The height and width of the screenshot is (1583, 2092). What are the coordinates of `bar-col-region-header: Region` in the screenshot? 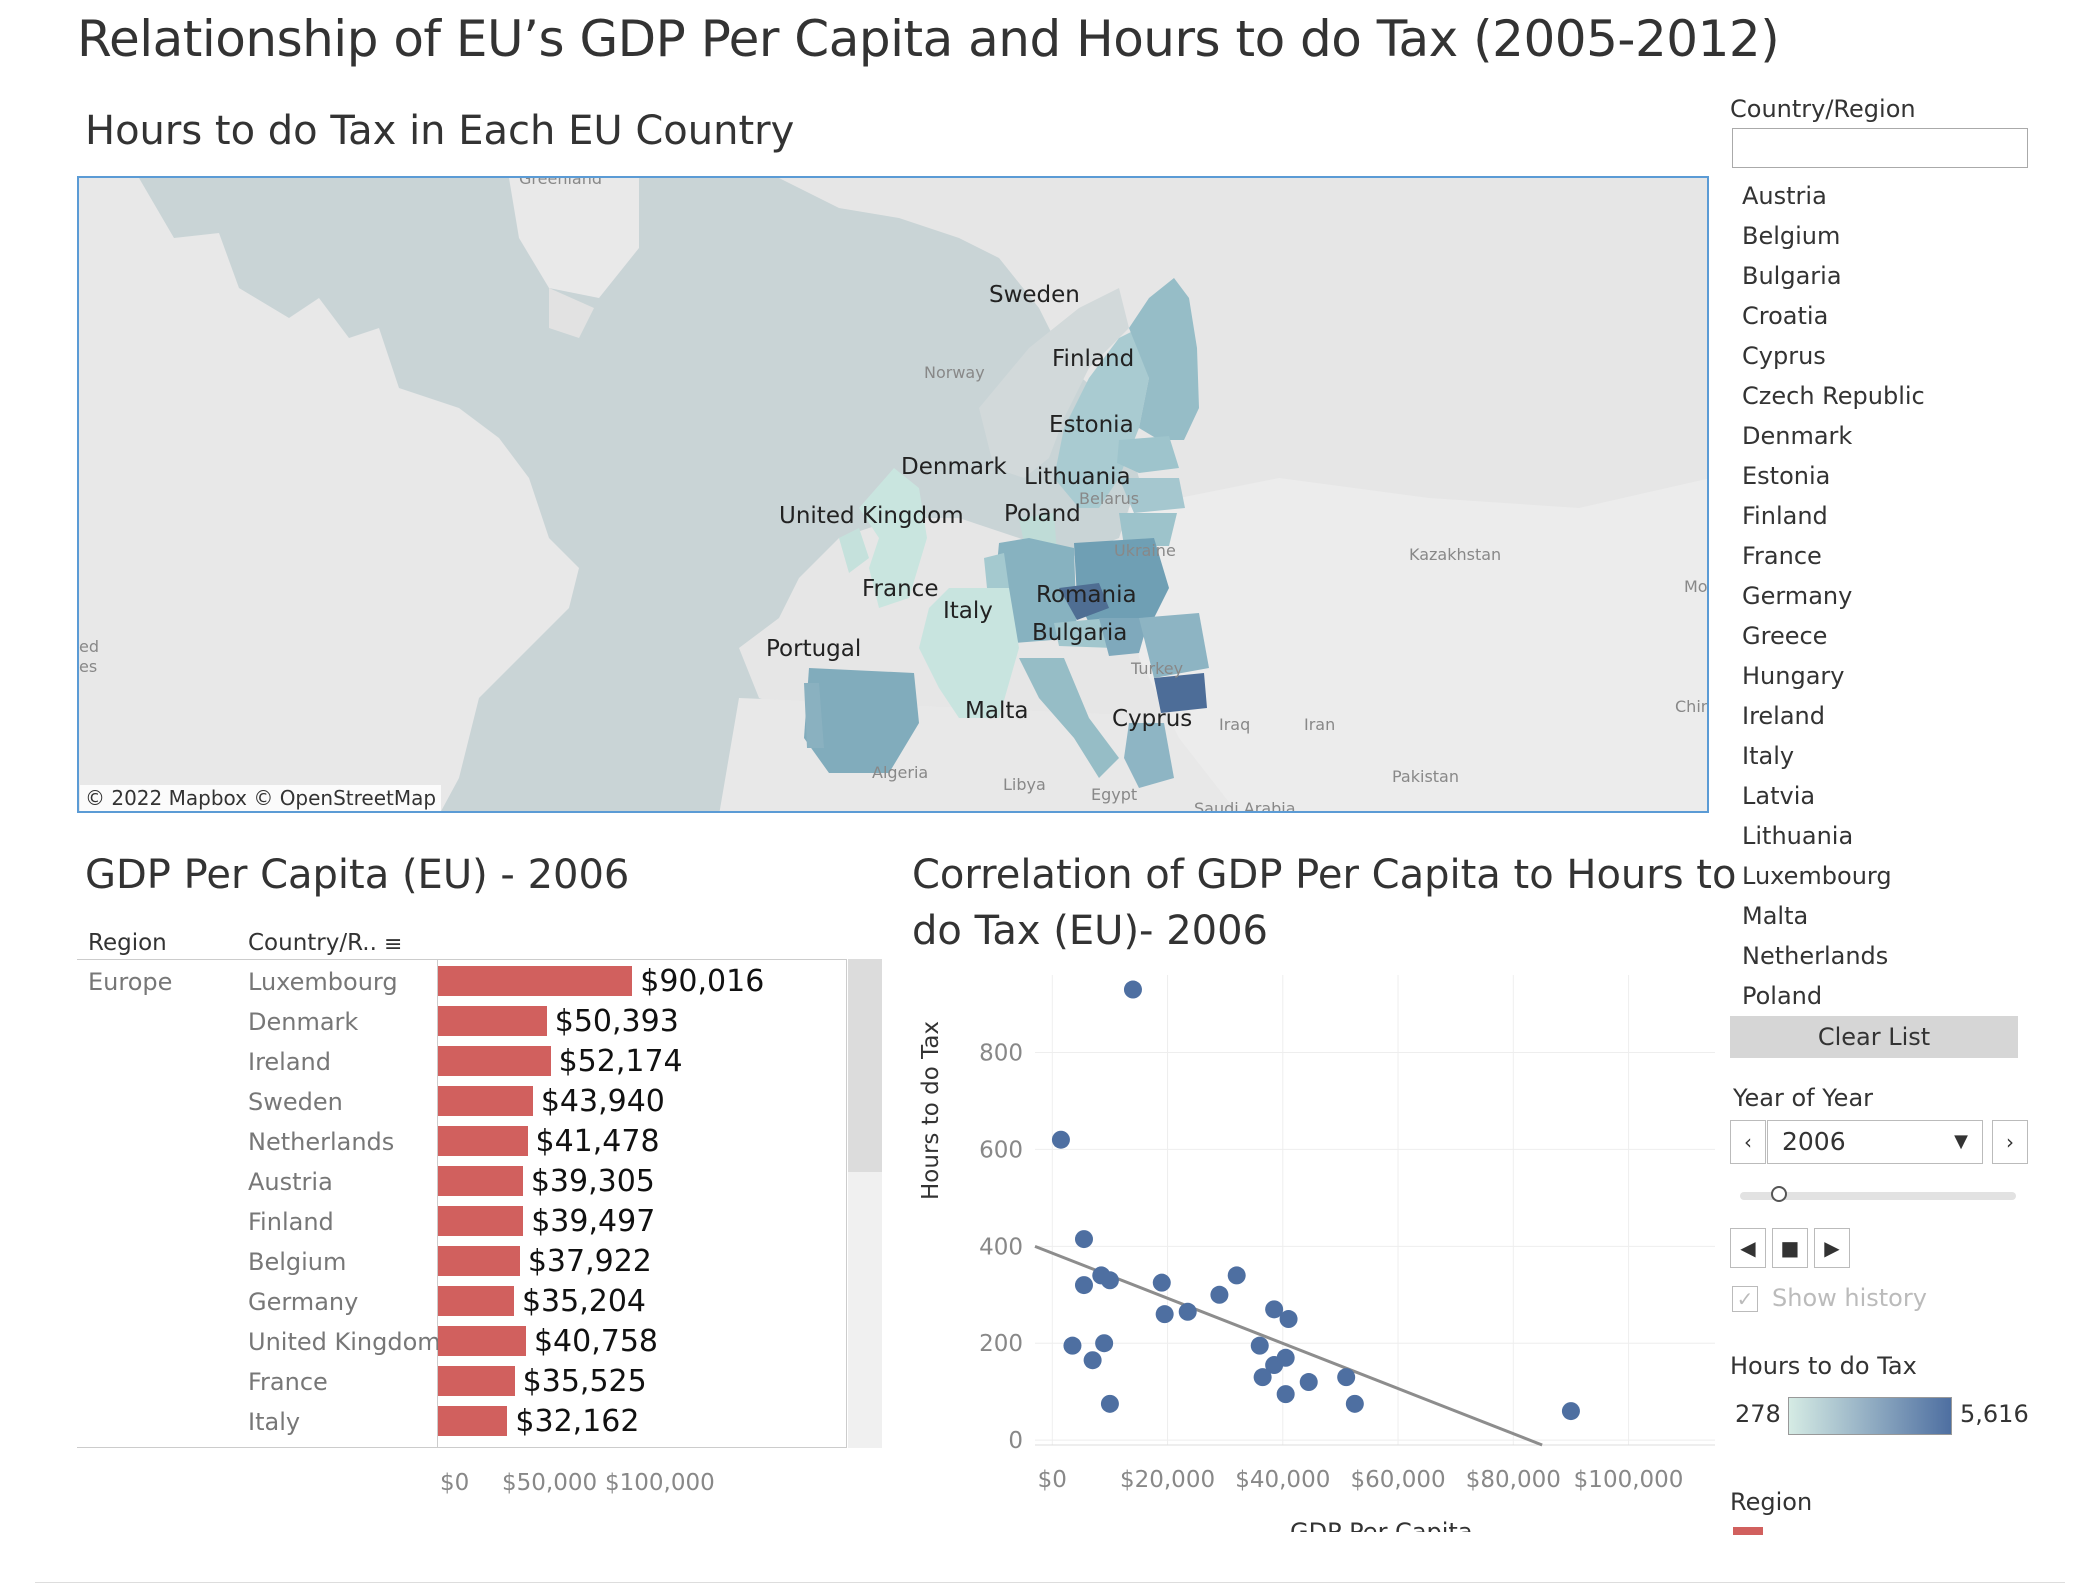 It's located at (127, 943).